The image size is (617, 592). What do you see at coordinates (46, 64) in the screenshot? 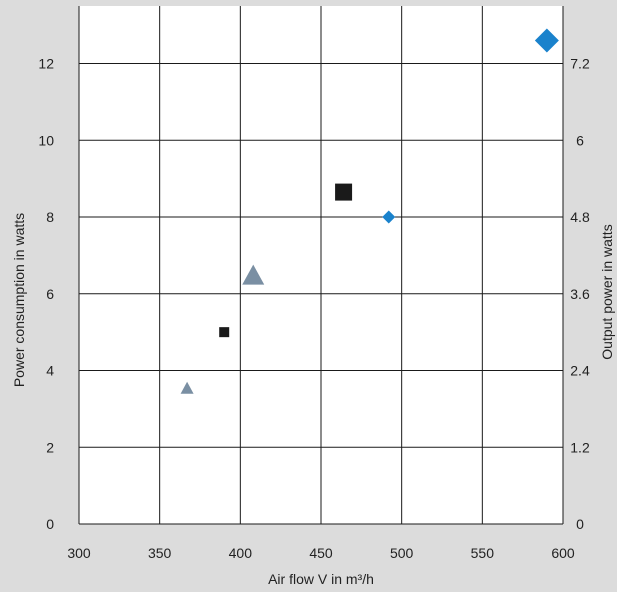
I see `y-tick-label: 12` at bounding box center [46, 64].